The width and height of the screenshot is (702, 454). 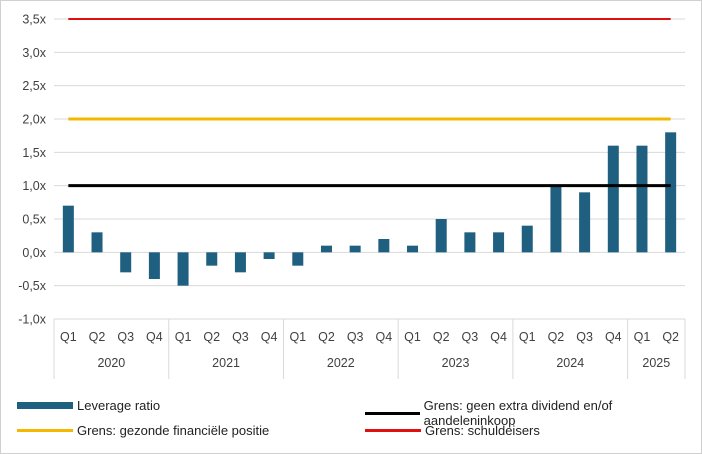 What do you see at coordinates (32, 286) in the screenshot?
I see `y-tick-label: -0,5x` at bounding box center [32, 286].